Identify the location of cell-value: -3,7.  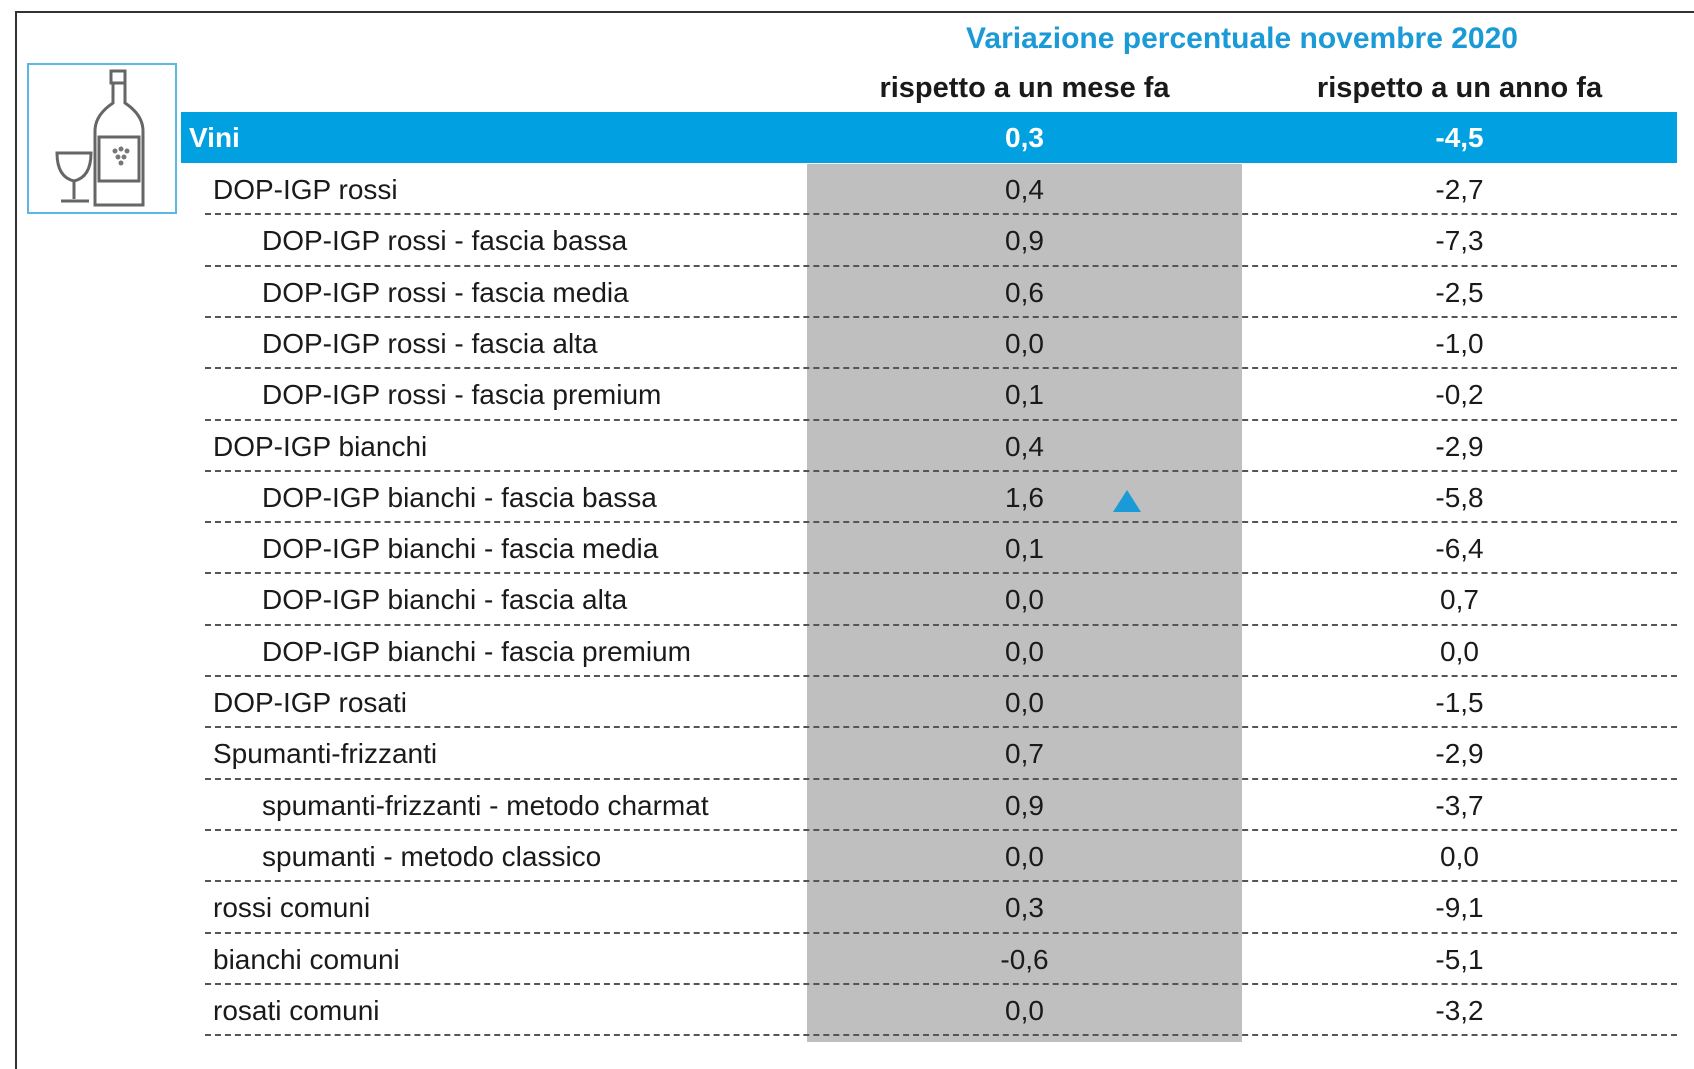
(1459, 805).